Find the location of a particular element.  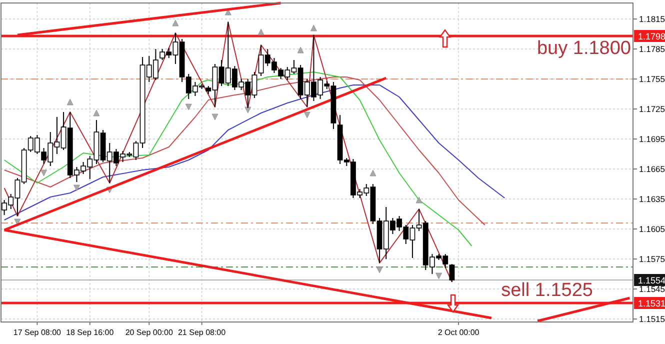

ref-line-label: 1.1554 is located at coordinates (651, 281).